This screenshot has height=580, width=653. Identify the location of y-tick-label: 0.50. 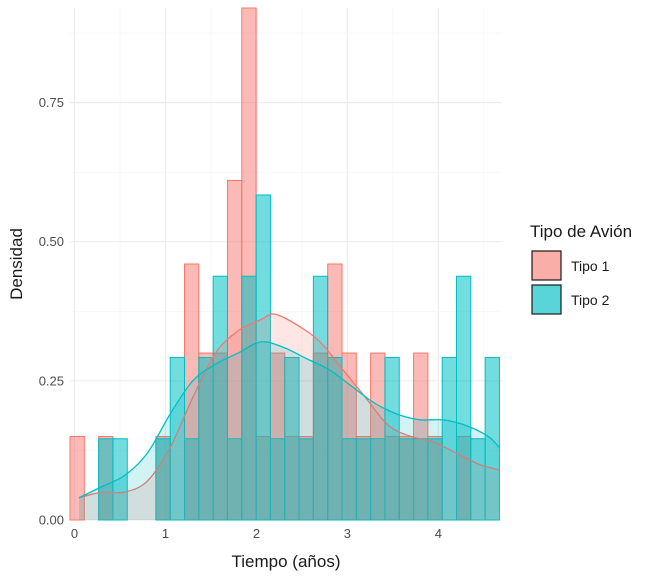
(51, 241).